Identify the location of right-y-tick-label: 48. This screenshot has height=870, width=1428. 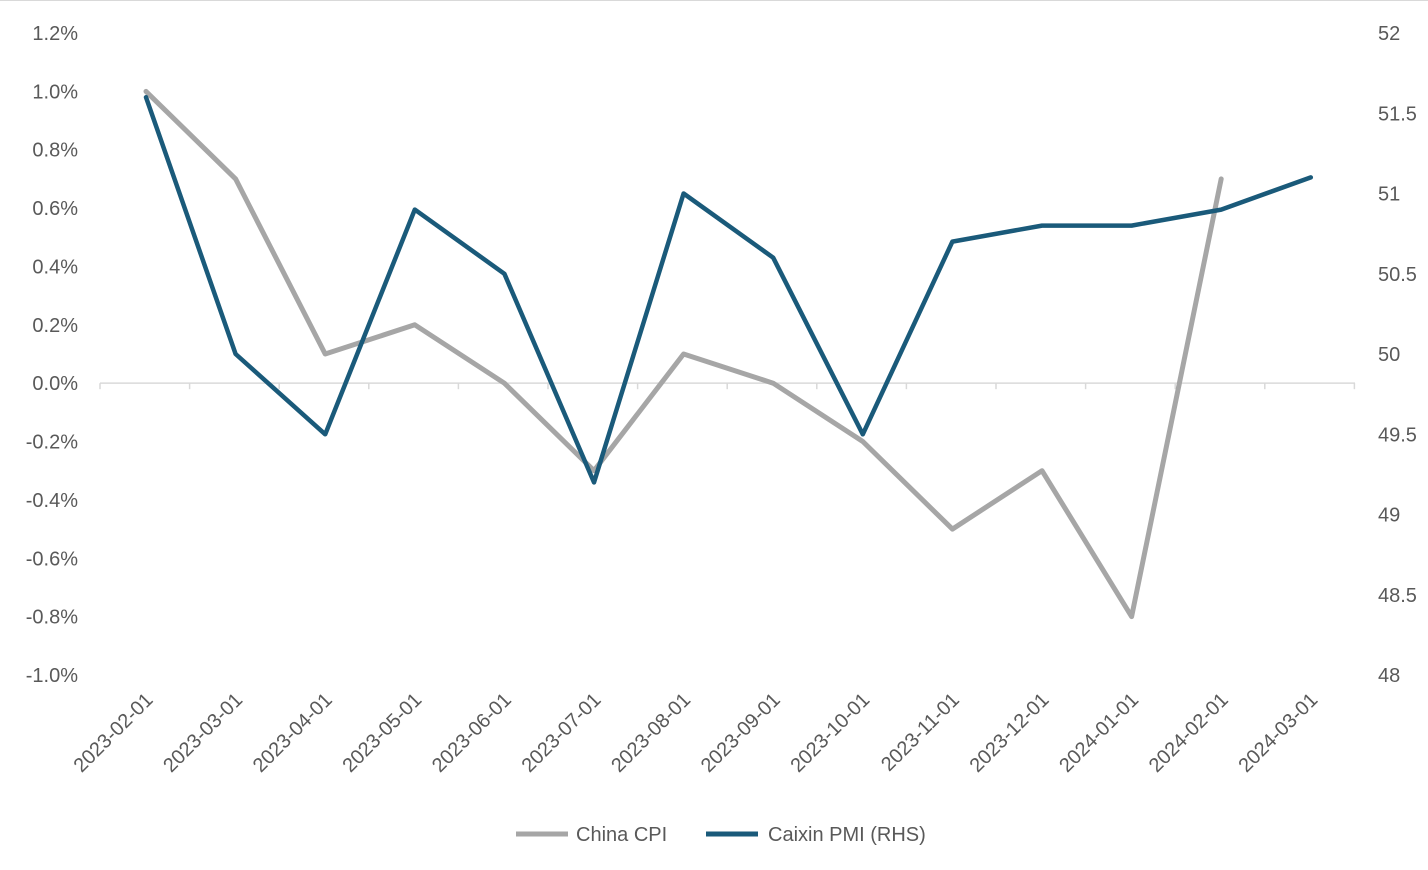
(1389, 676).